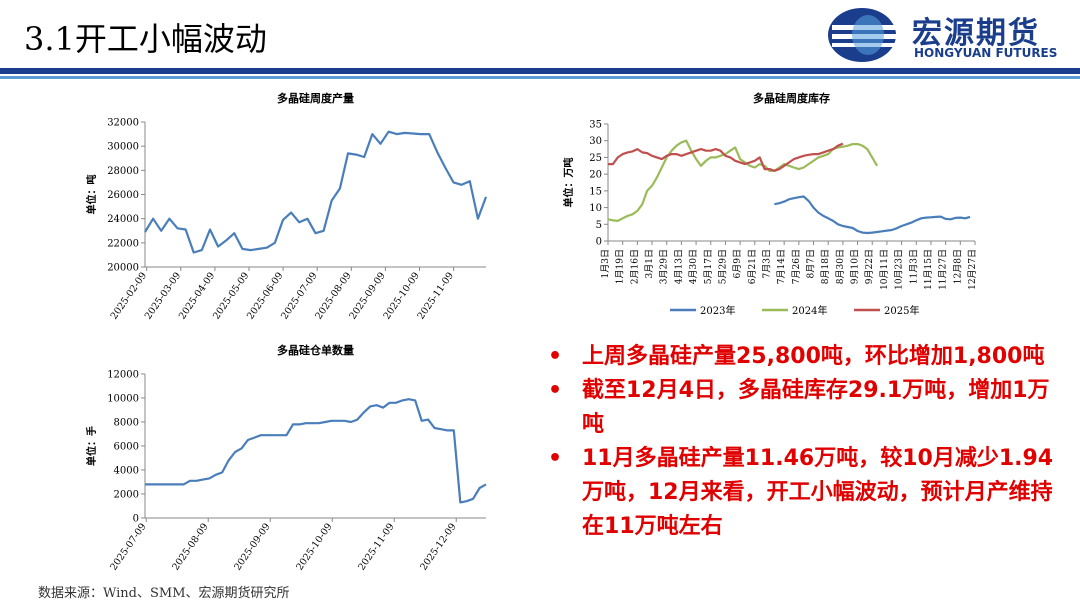 The width and height of the screenshot is (1080, 607). What do you see at coordinates (737, 263) in the screenshot?
I see `x-tick-label: 6月9日` at bounding box center [737, 263].